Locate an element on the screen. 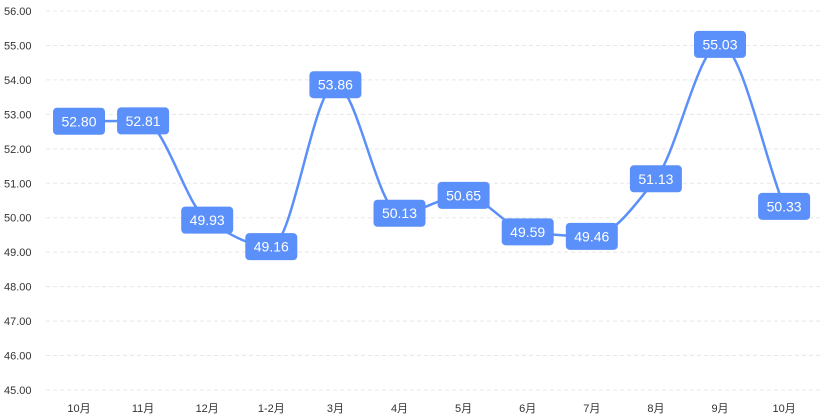 The height and width of the screenshot is (420, 830). x-tick-label: 9月 is located at coordinates (719, 409).